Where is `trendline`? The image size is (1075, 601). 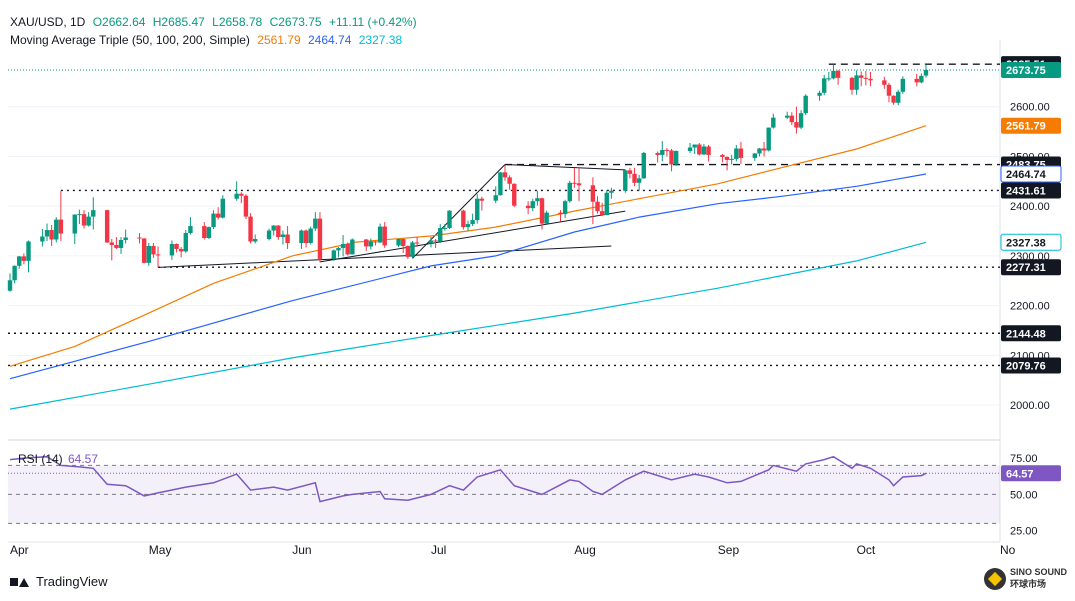
trendline is located at coordinates (459, 211).